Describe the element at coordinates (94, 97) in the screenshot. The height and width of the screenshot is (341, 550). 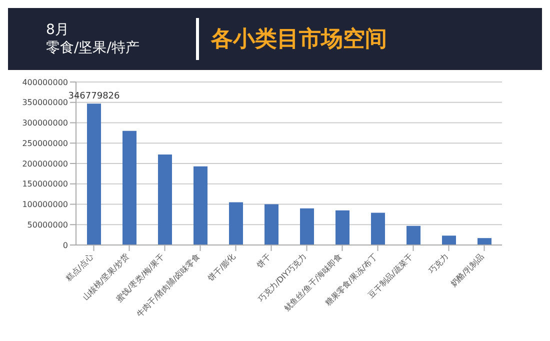
I see `data-label: 346779826` at that location.